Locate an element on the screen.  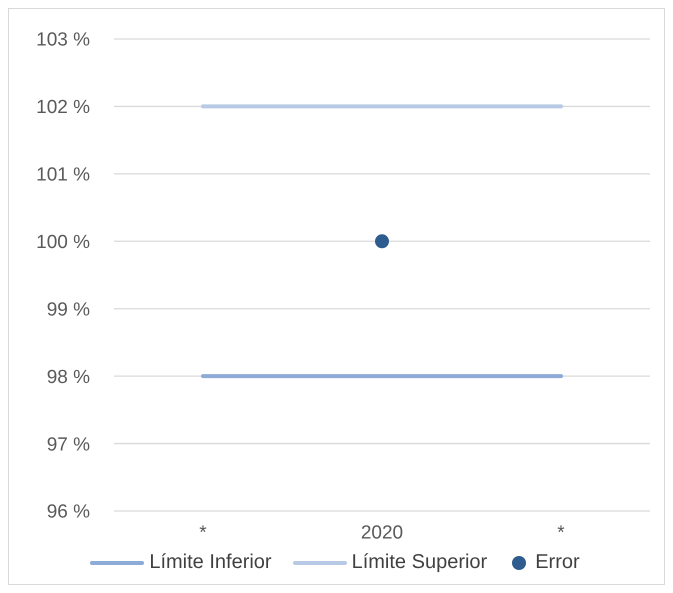
legend-label: Error is located at coordinates (557, 562).